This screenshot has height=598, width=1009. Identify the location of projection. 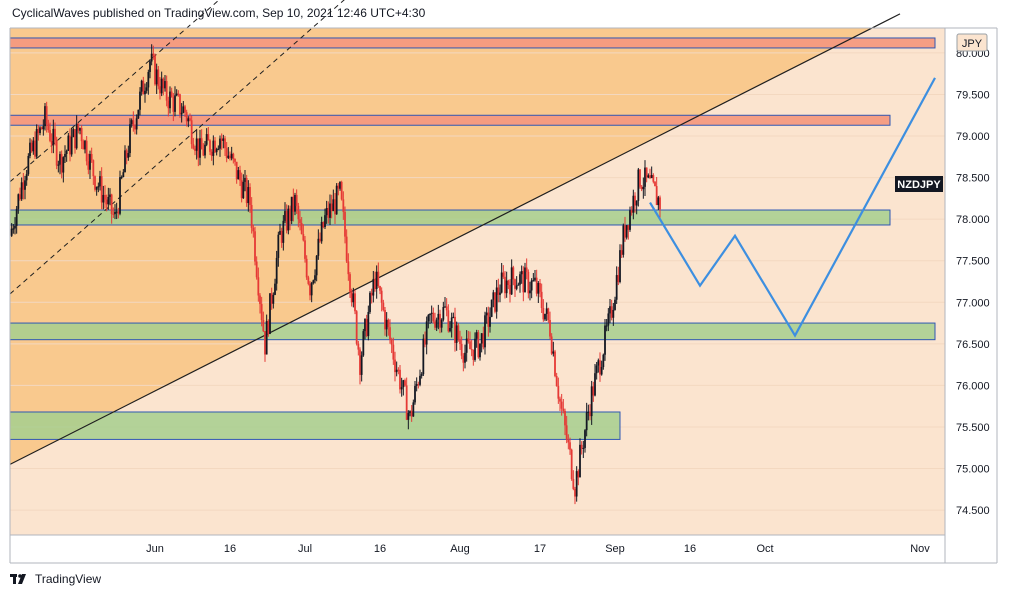
(792, 207).